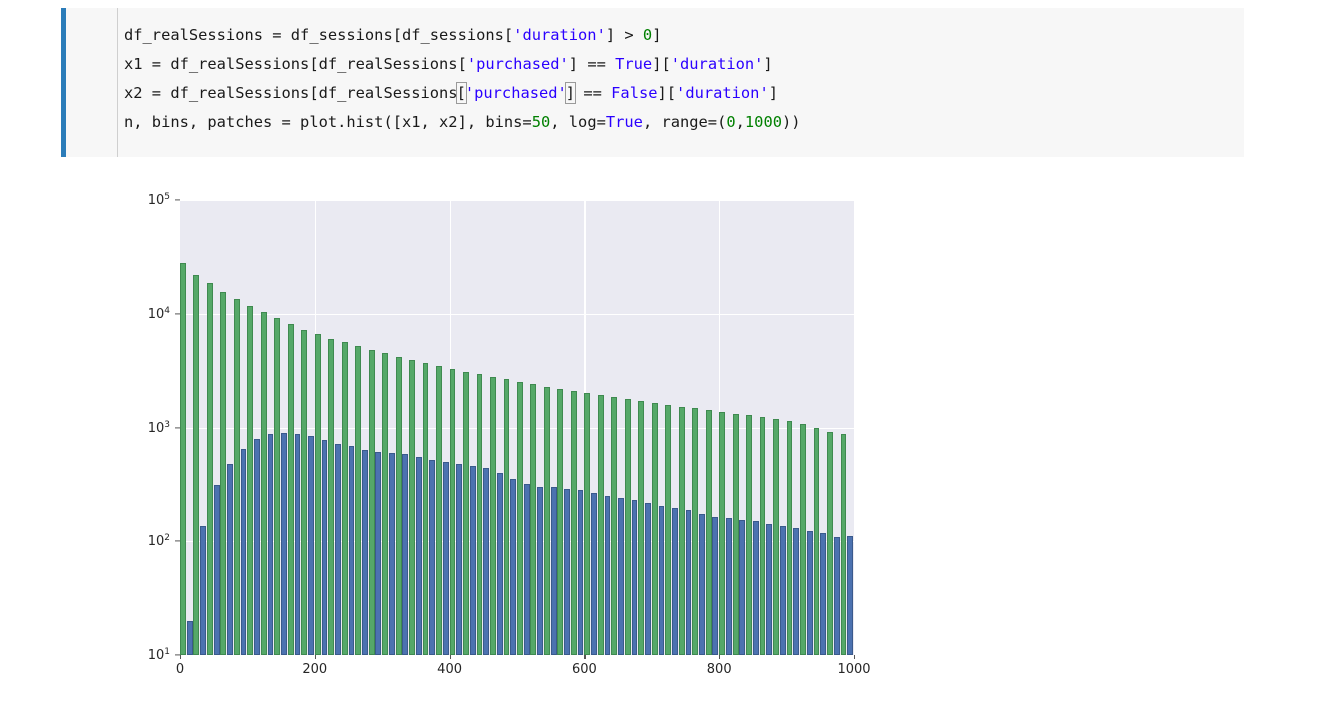  I want to click on code-token: ] ==, so click(592, 64).